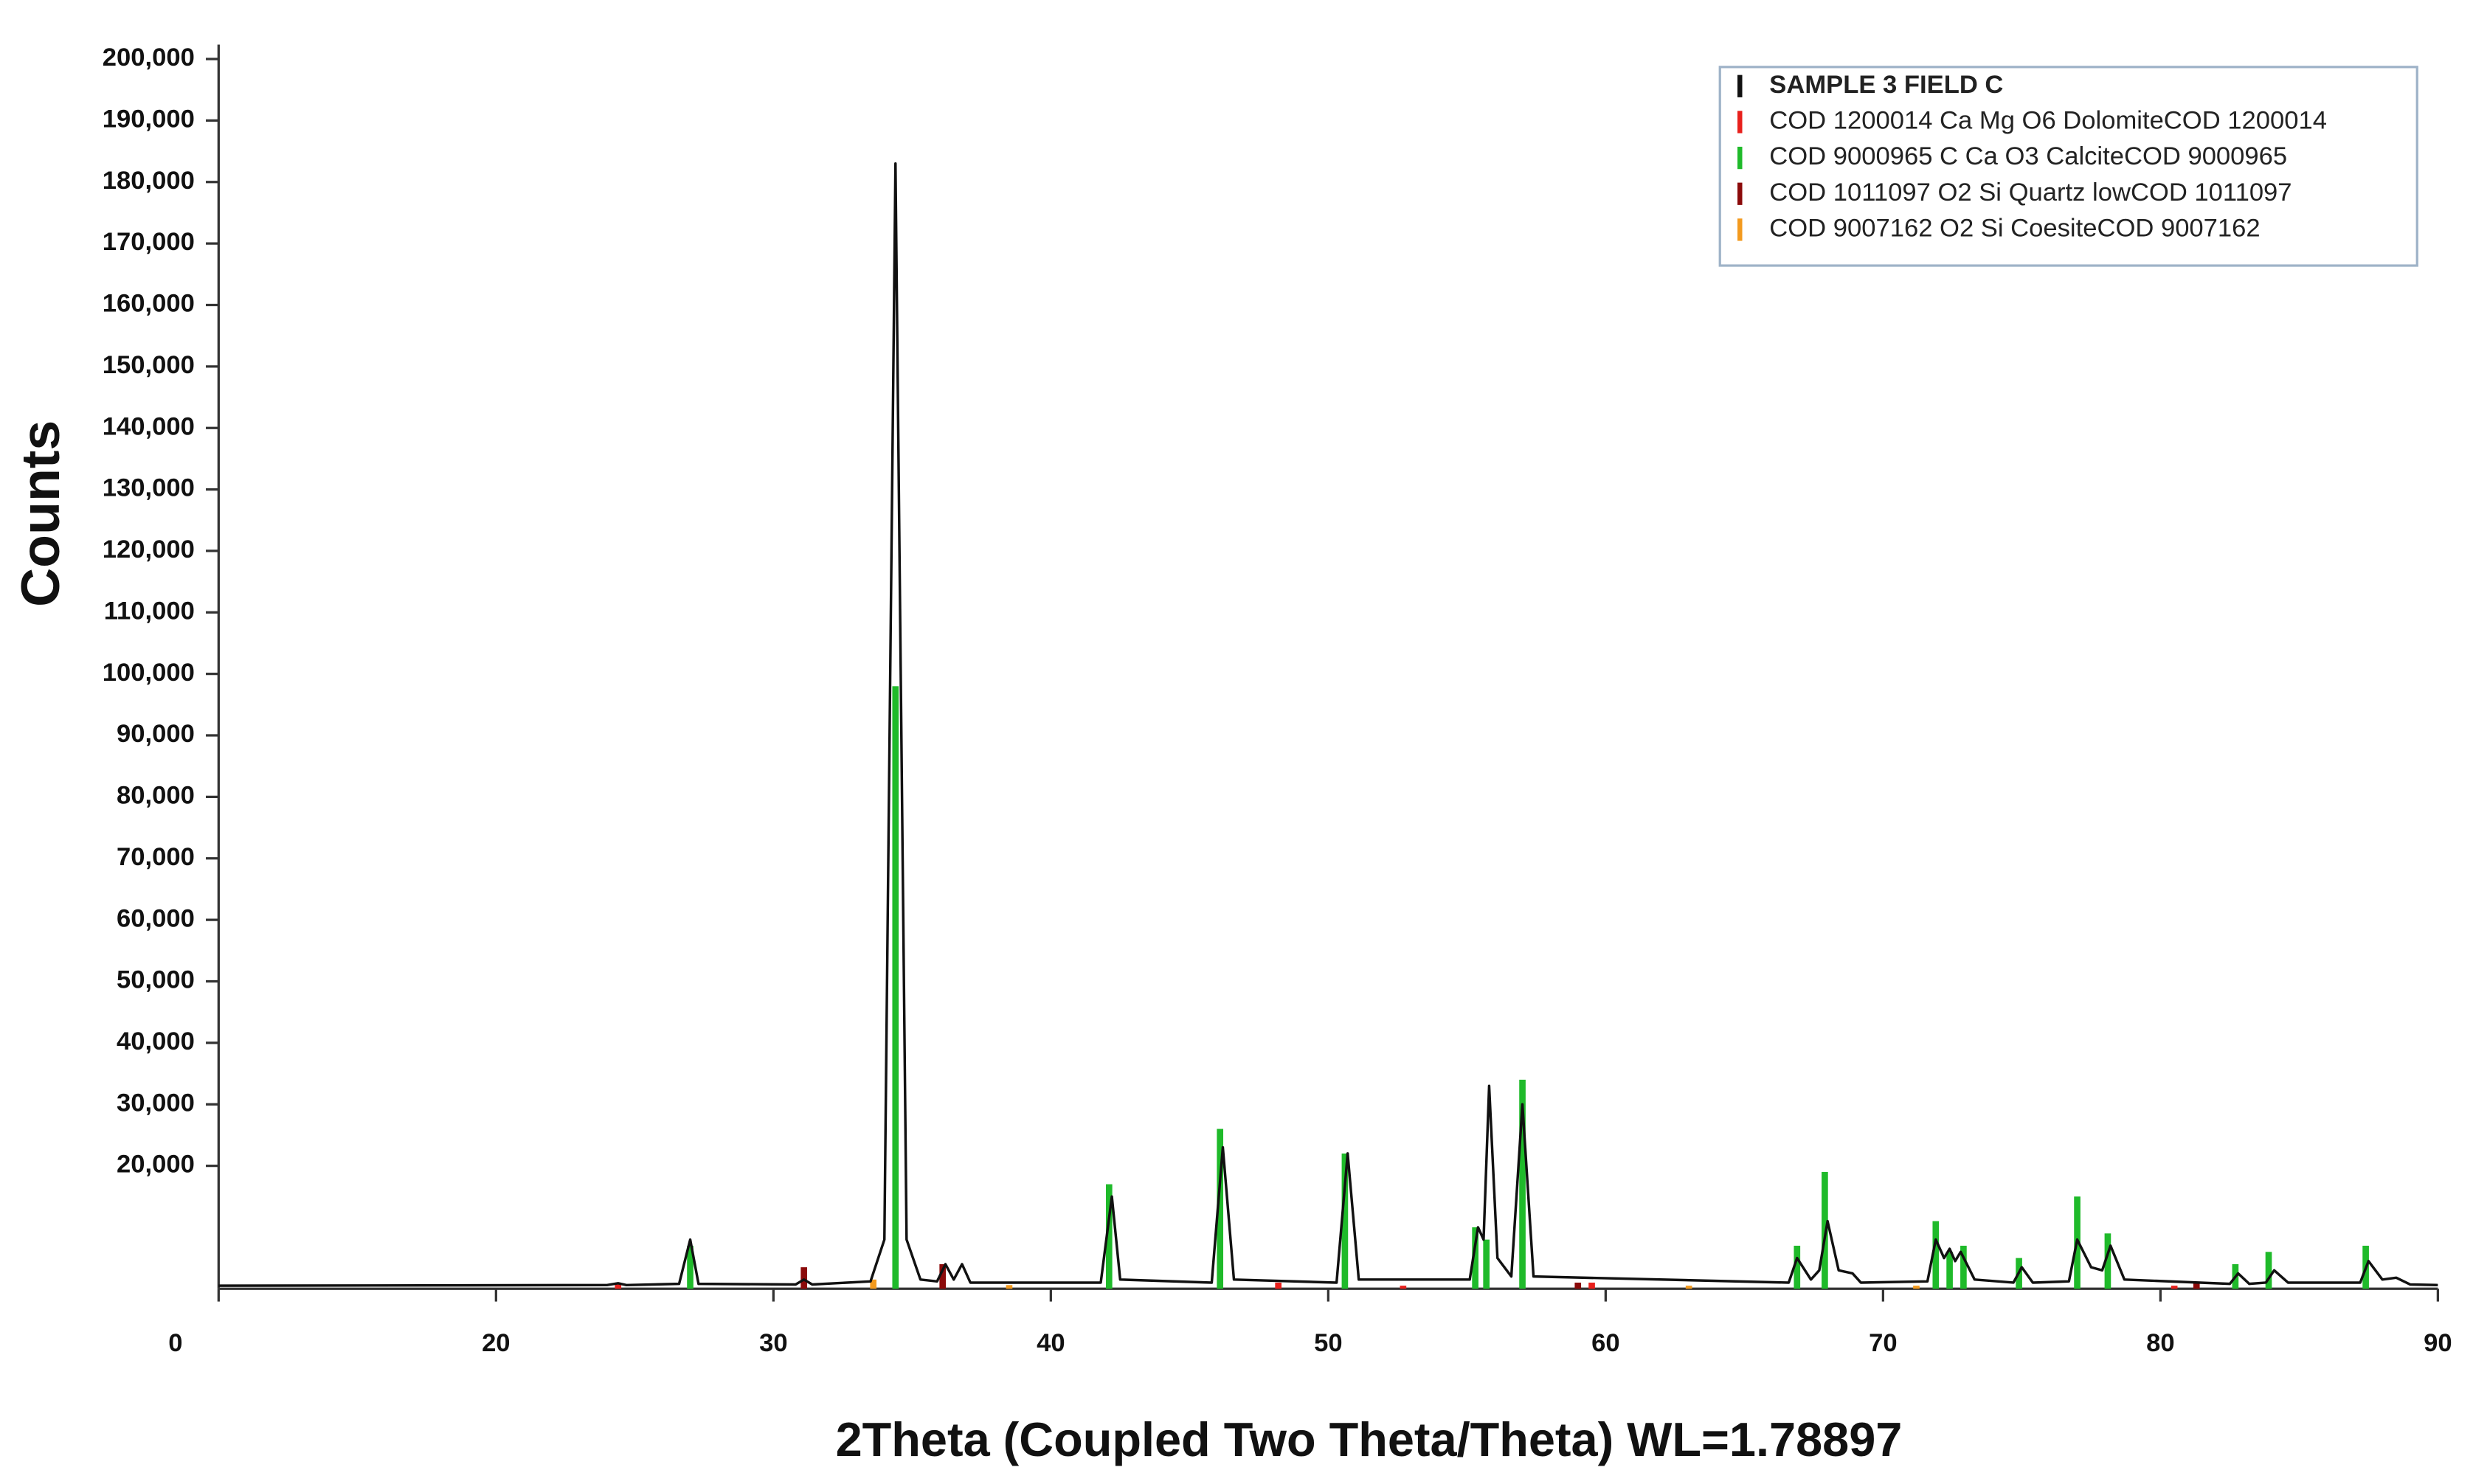 This screenshot has height=1484, width=2473. I want to click on y-tick-label: 50,000, so click(156, 980).